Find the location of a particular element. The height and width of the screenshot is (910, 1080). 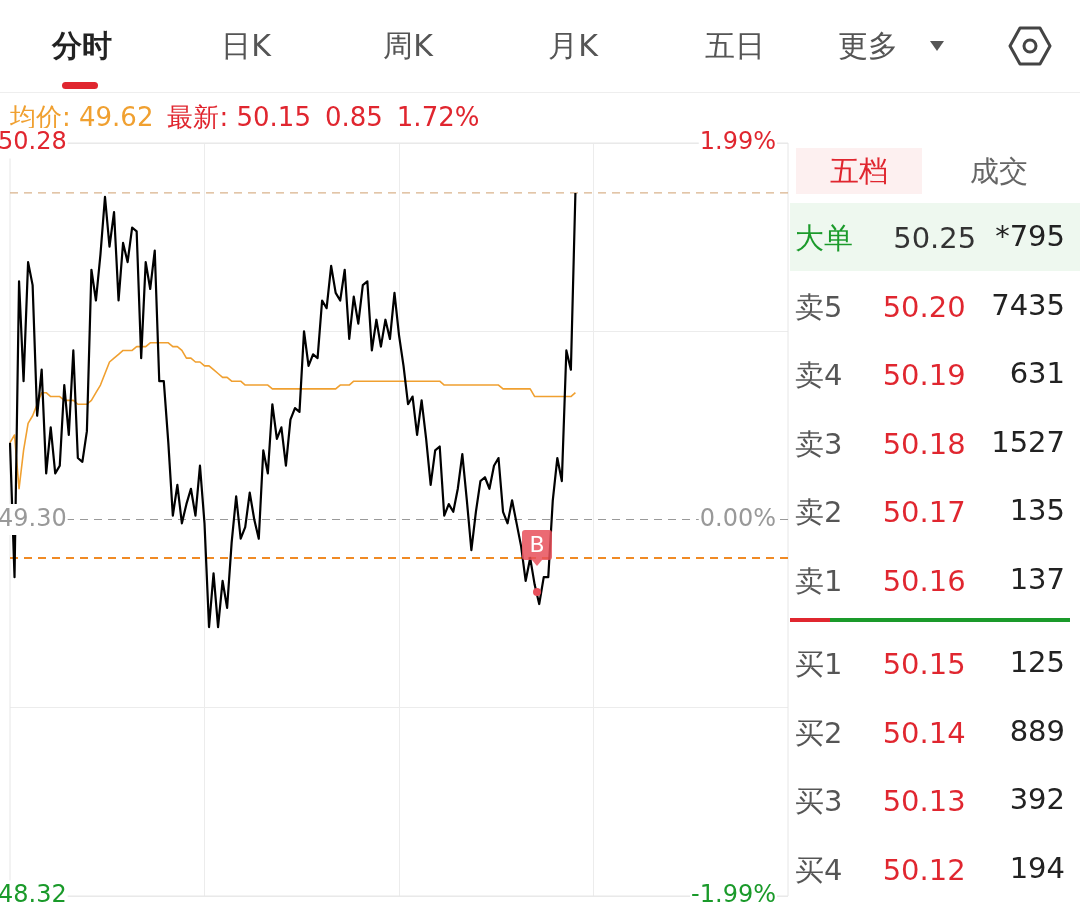

text: 137 is located at coordinates (1037, 578).